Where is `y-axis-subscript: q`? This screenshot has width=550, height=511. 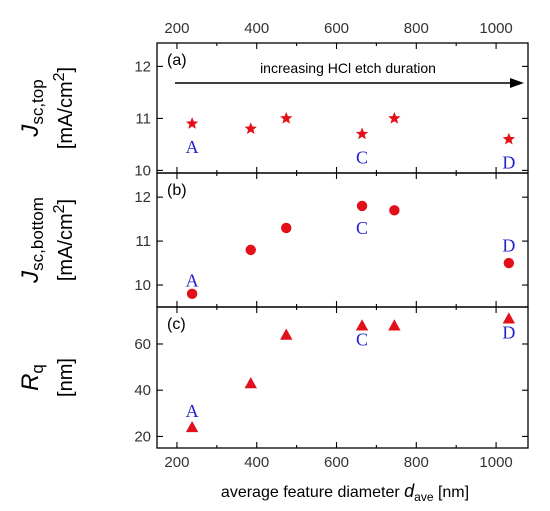 y-axis-subscript: q is located at coordinates (37, 368).